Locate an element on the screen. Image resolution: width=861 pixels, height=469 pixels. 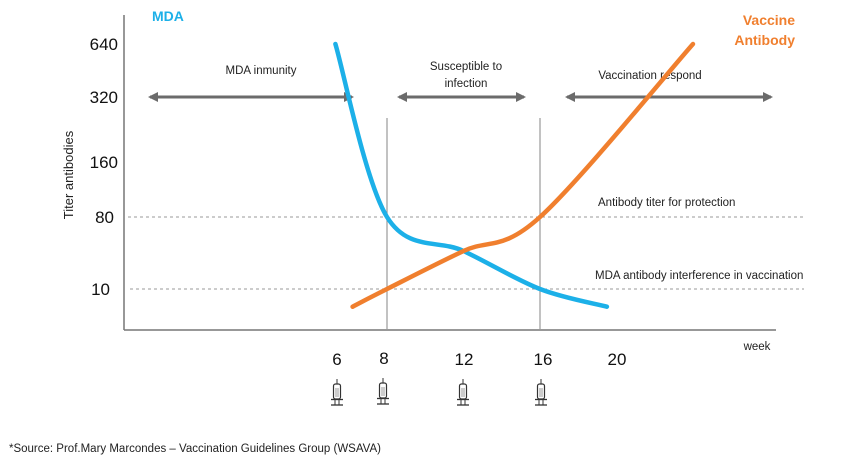
legend-vaccine-line1: Vaccine is located at coordinates (769, 20).